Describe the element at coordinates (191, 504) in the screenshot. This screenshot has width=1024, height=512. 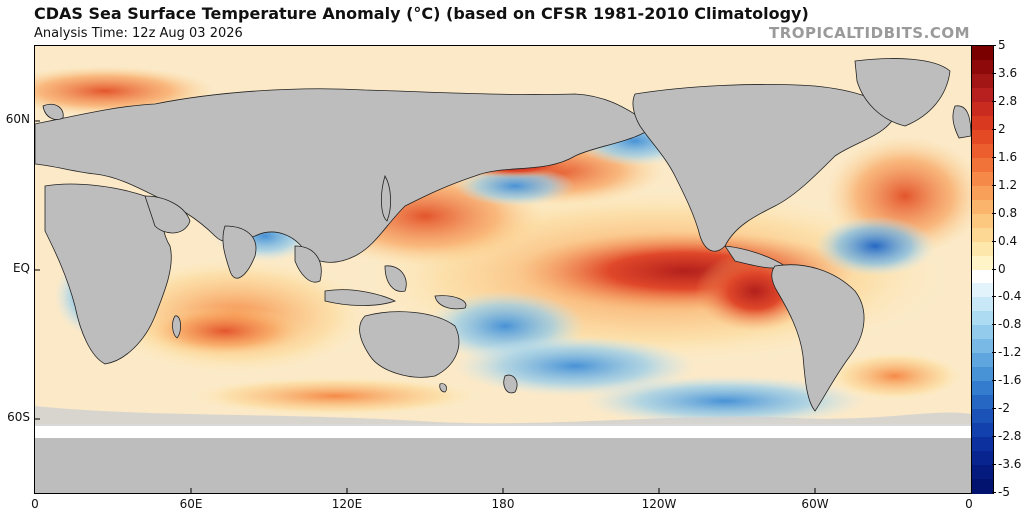
I see `lon-label-60e: 60E` at that location.